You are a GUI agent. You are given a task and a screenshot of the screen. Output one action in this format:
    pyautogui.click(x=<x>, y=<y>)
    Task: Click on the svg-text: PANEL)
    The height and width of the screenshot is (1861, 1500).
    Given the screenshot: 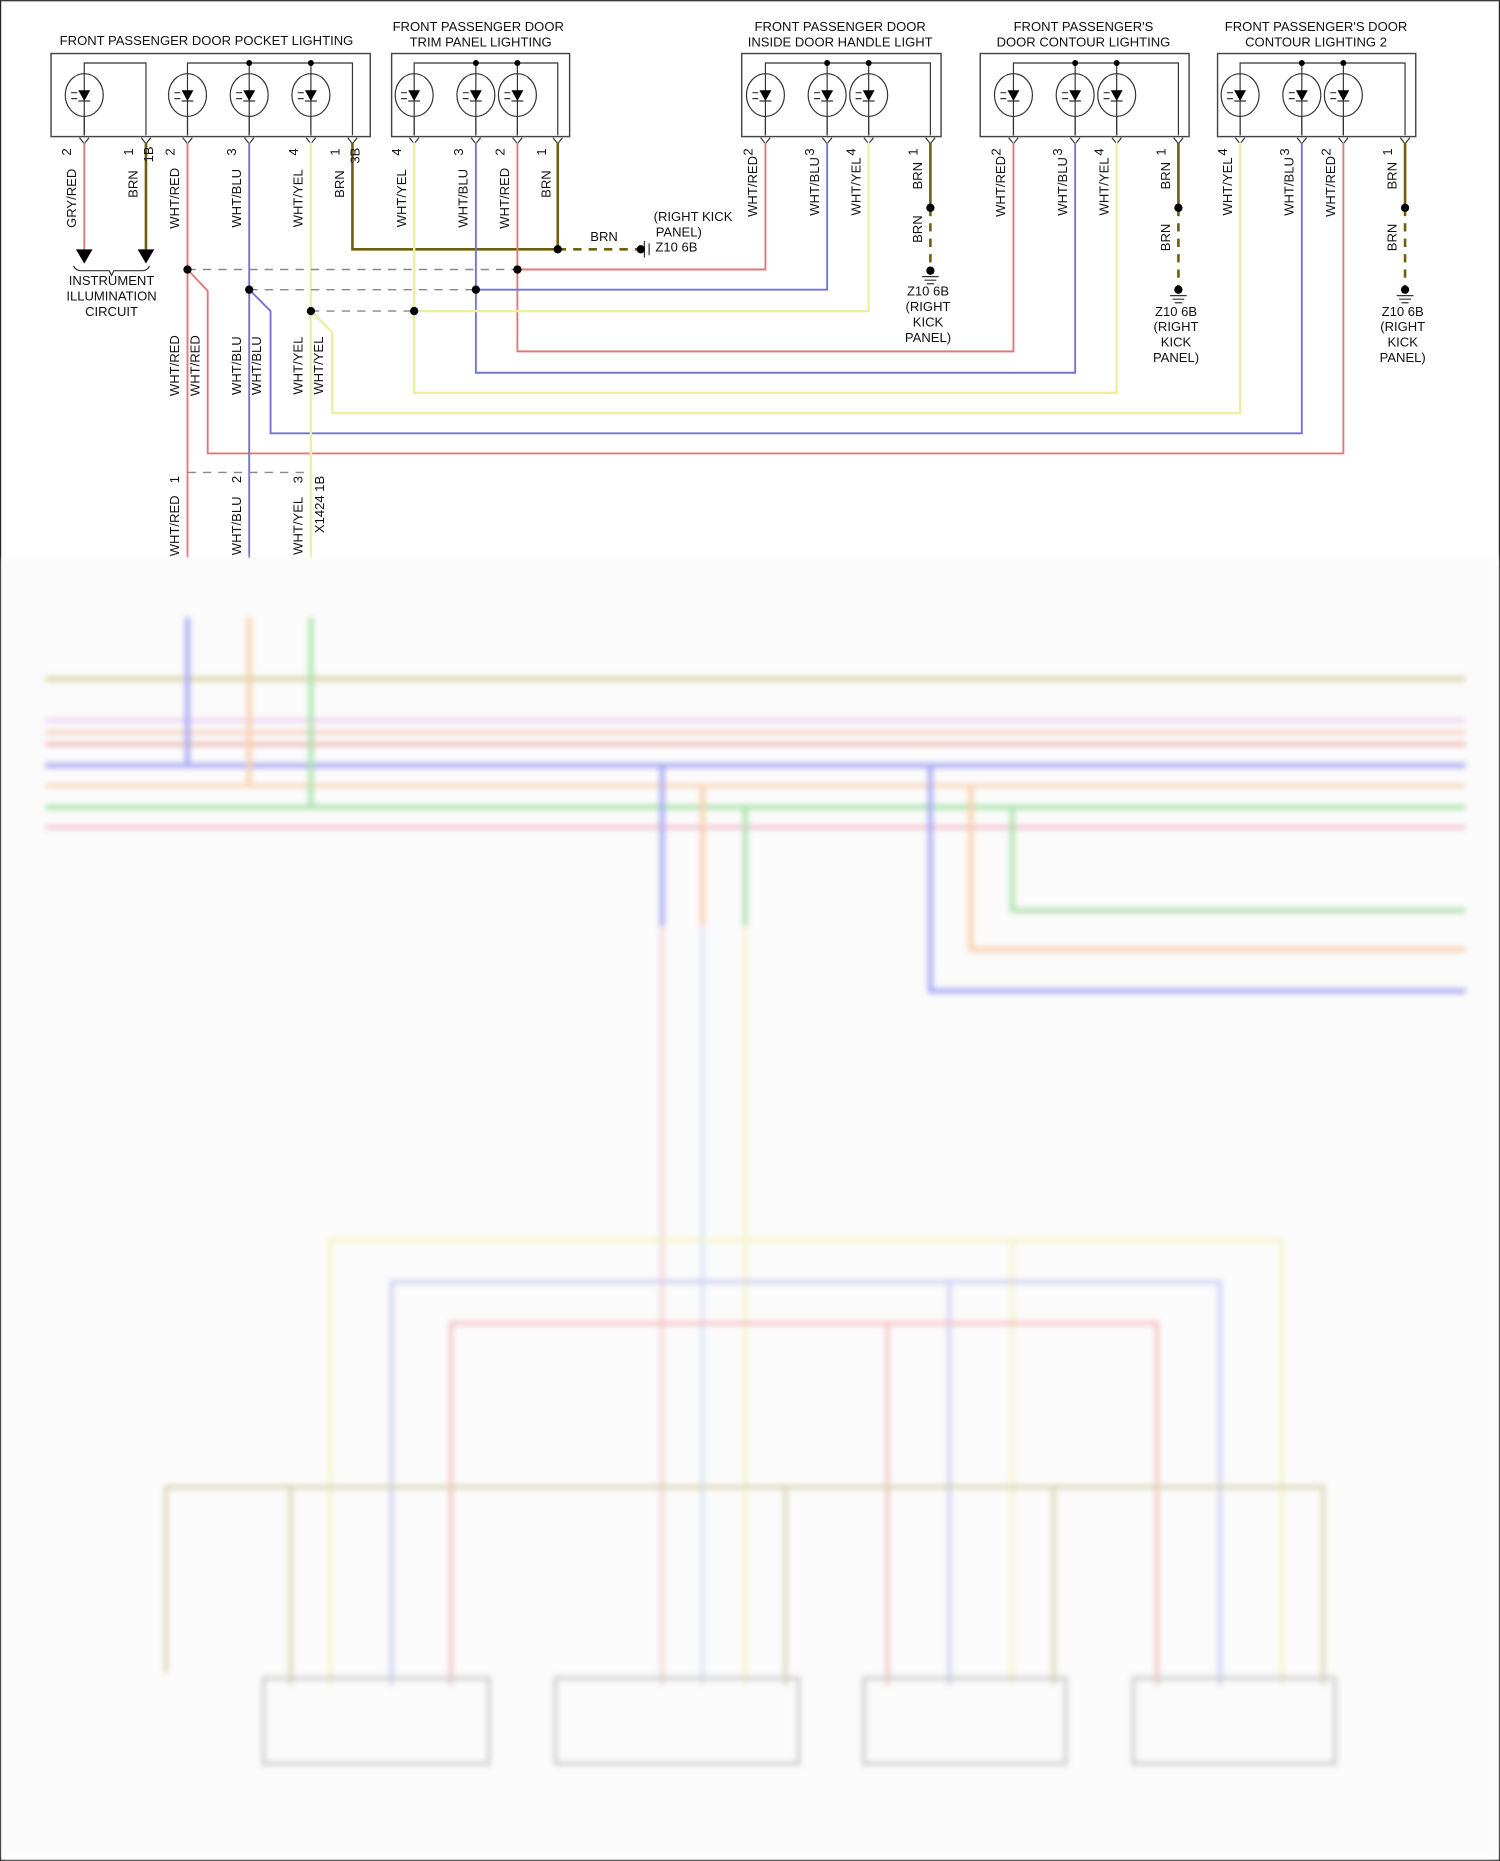 What is the action you would take?
    pyautogui.click(x=679, y=231)
    